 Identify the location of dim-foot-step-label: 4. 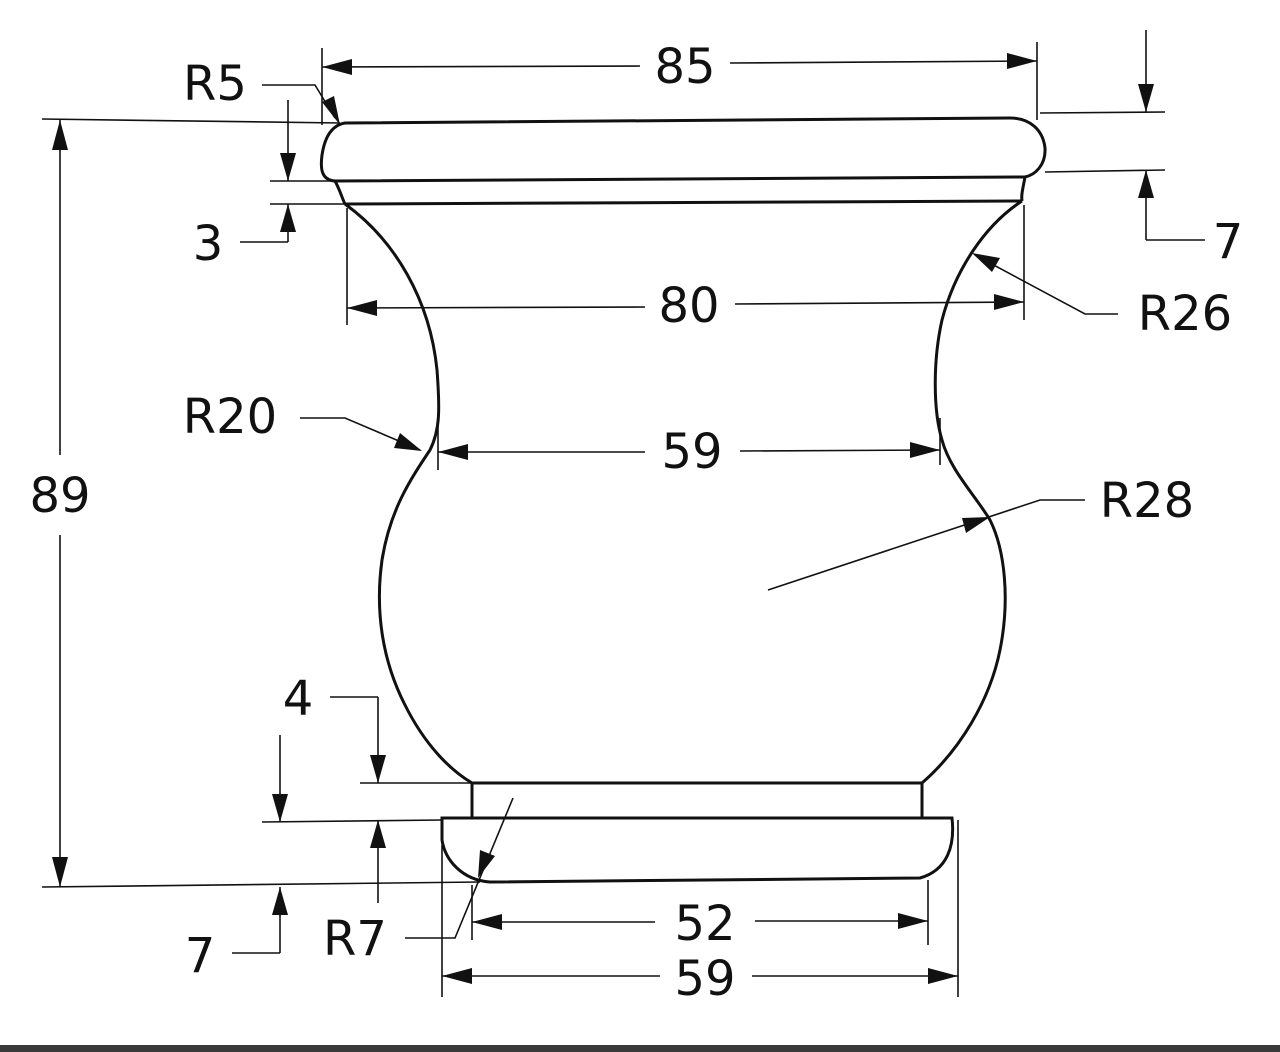
(298, 699).